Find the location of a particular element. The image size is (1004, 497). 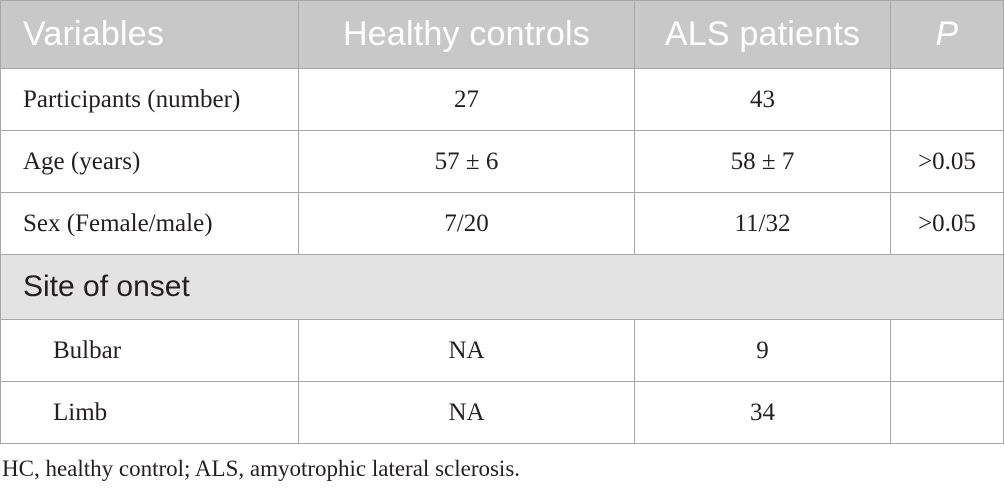

healthy-controls-value: 57 ± 6 is located at coordinates (466, 161).